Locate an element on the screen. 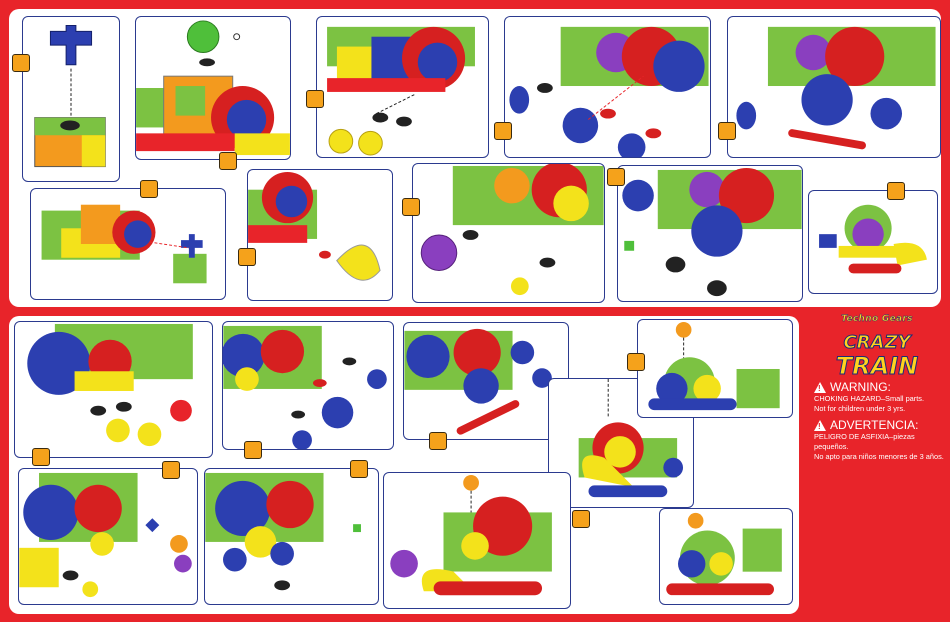  logo-word-2: TRAIN is located at coordinates (877, 366).